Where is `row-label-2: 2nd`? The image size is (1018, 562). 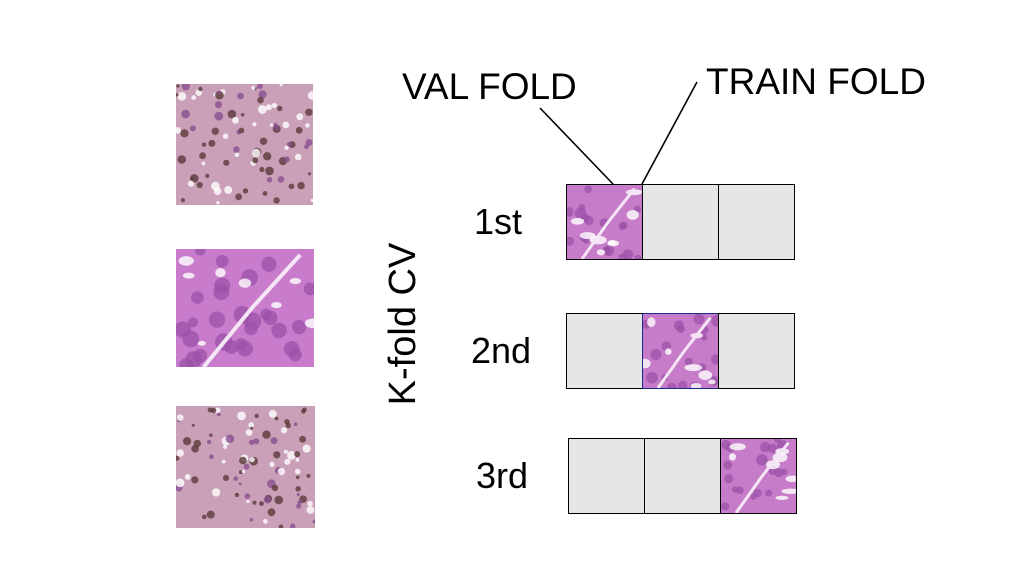 row-label-2: 2nd is located at coordinates (501, 350).